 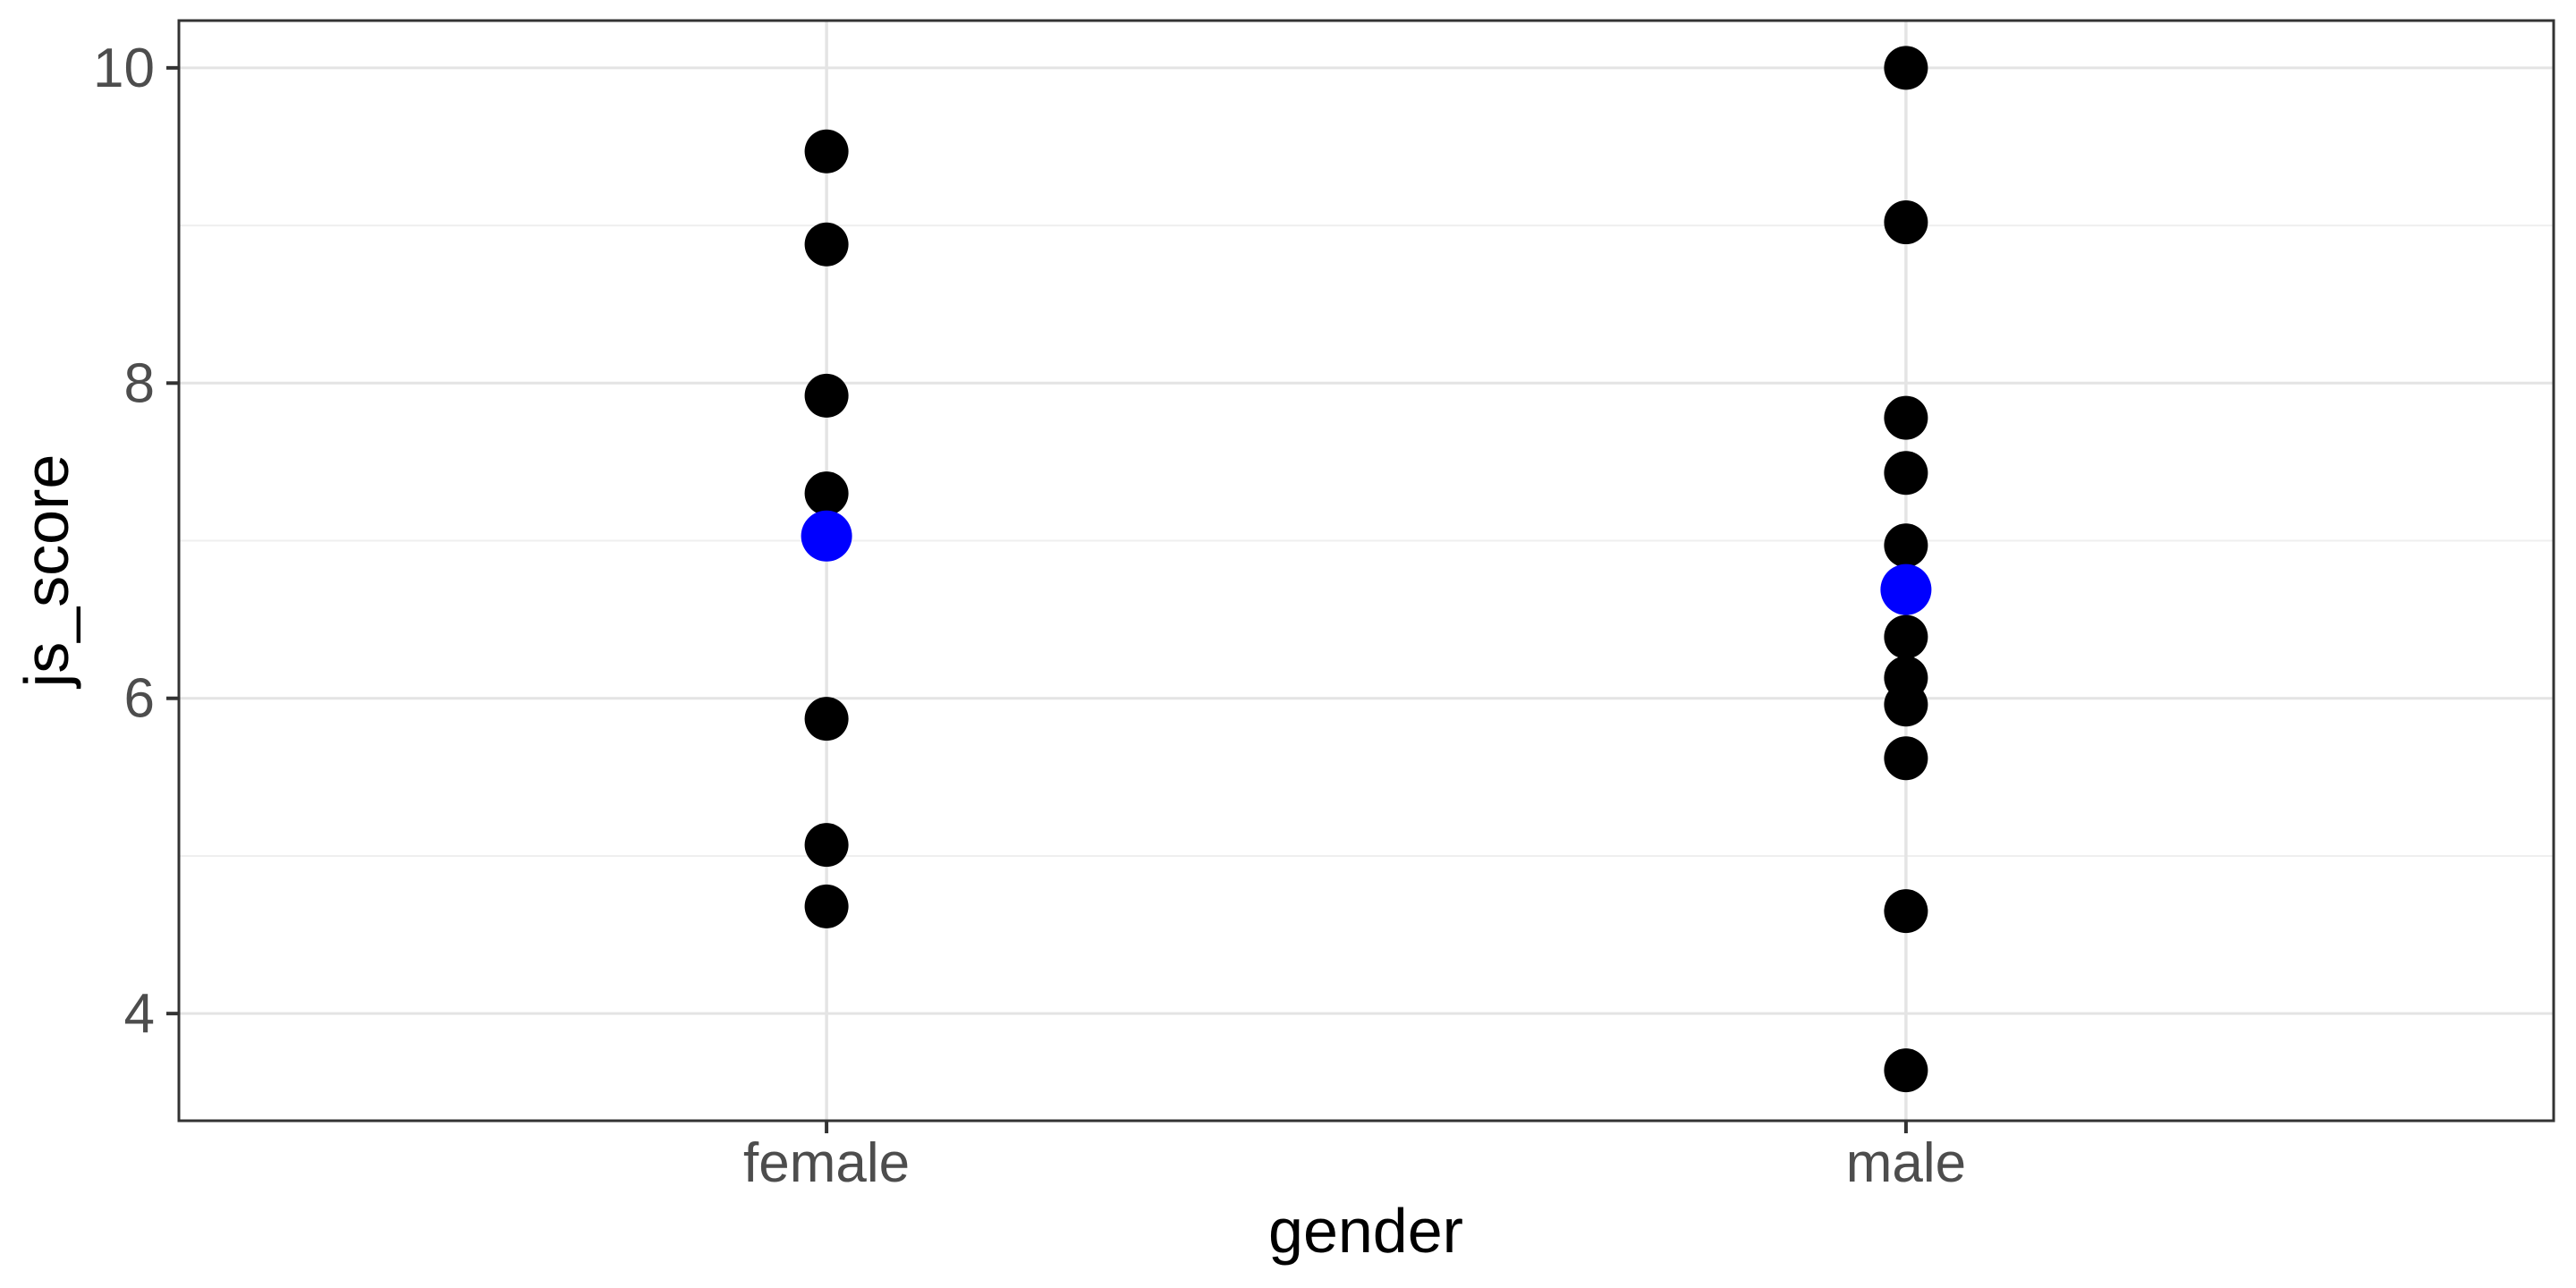 What do you see at coordinates (1365, 1231) in the screenshot?
I see `x-axis-title: gender` at bounding box center [1365, 1231].